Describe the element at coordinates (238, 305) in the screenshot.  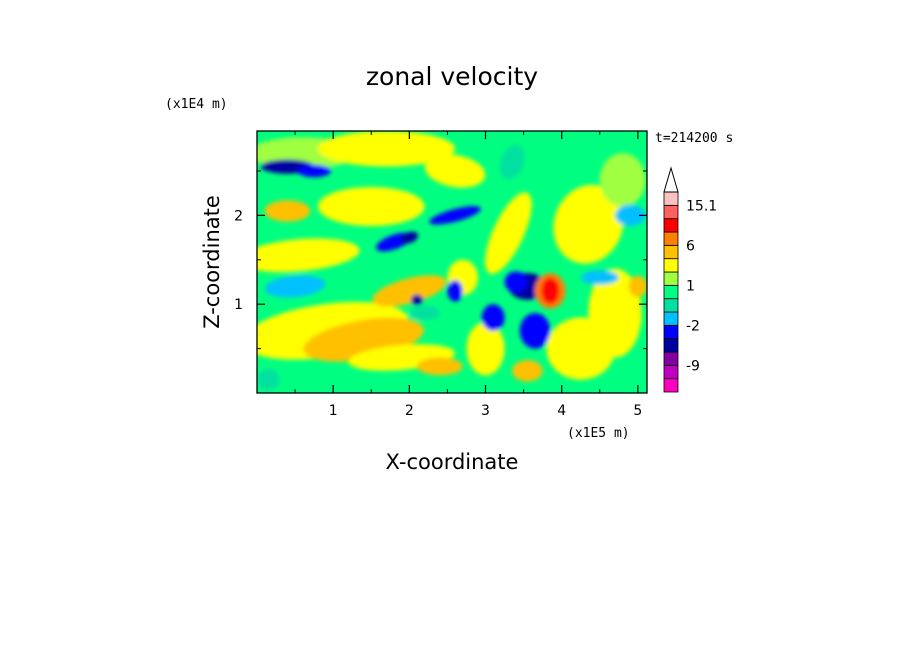
I see `y-tick-label: 1` at that location.